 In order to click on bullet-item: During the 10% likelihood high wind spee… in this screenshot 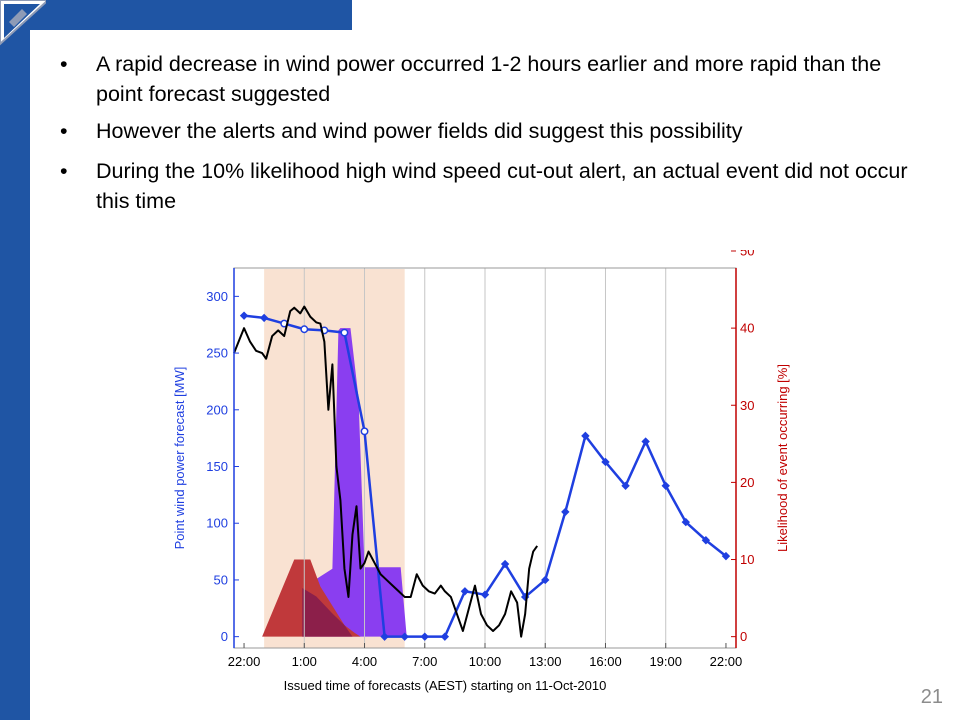, I will do `click(495, 186)`.